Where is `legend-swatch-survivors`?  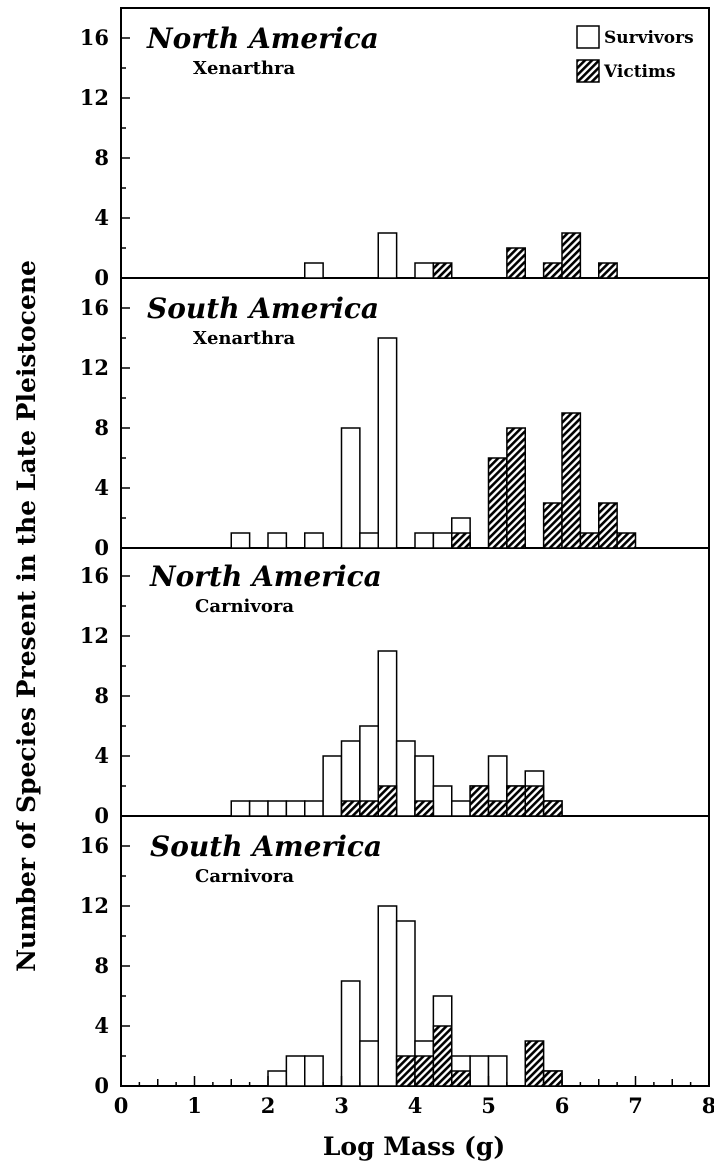
legend-swatch-survivors is located at coordinates (588, 37).